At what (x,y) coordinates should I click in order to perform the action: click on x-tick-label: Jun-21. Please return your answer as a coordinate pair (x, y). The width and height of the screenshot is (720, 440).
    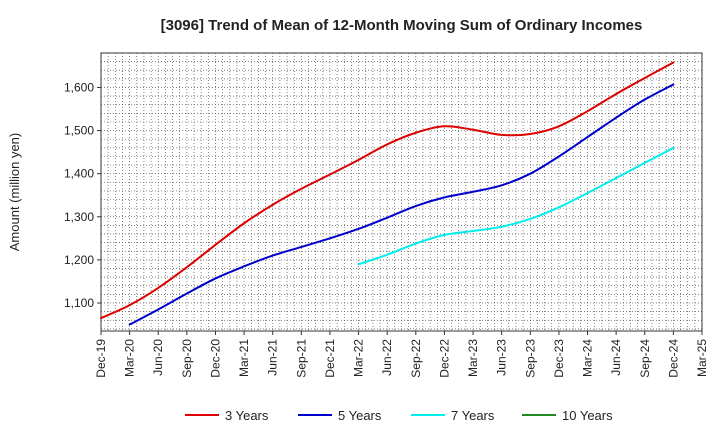
    Looking at the image, I should click on (273, 357).